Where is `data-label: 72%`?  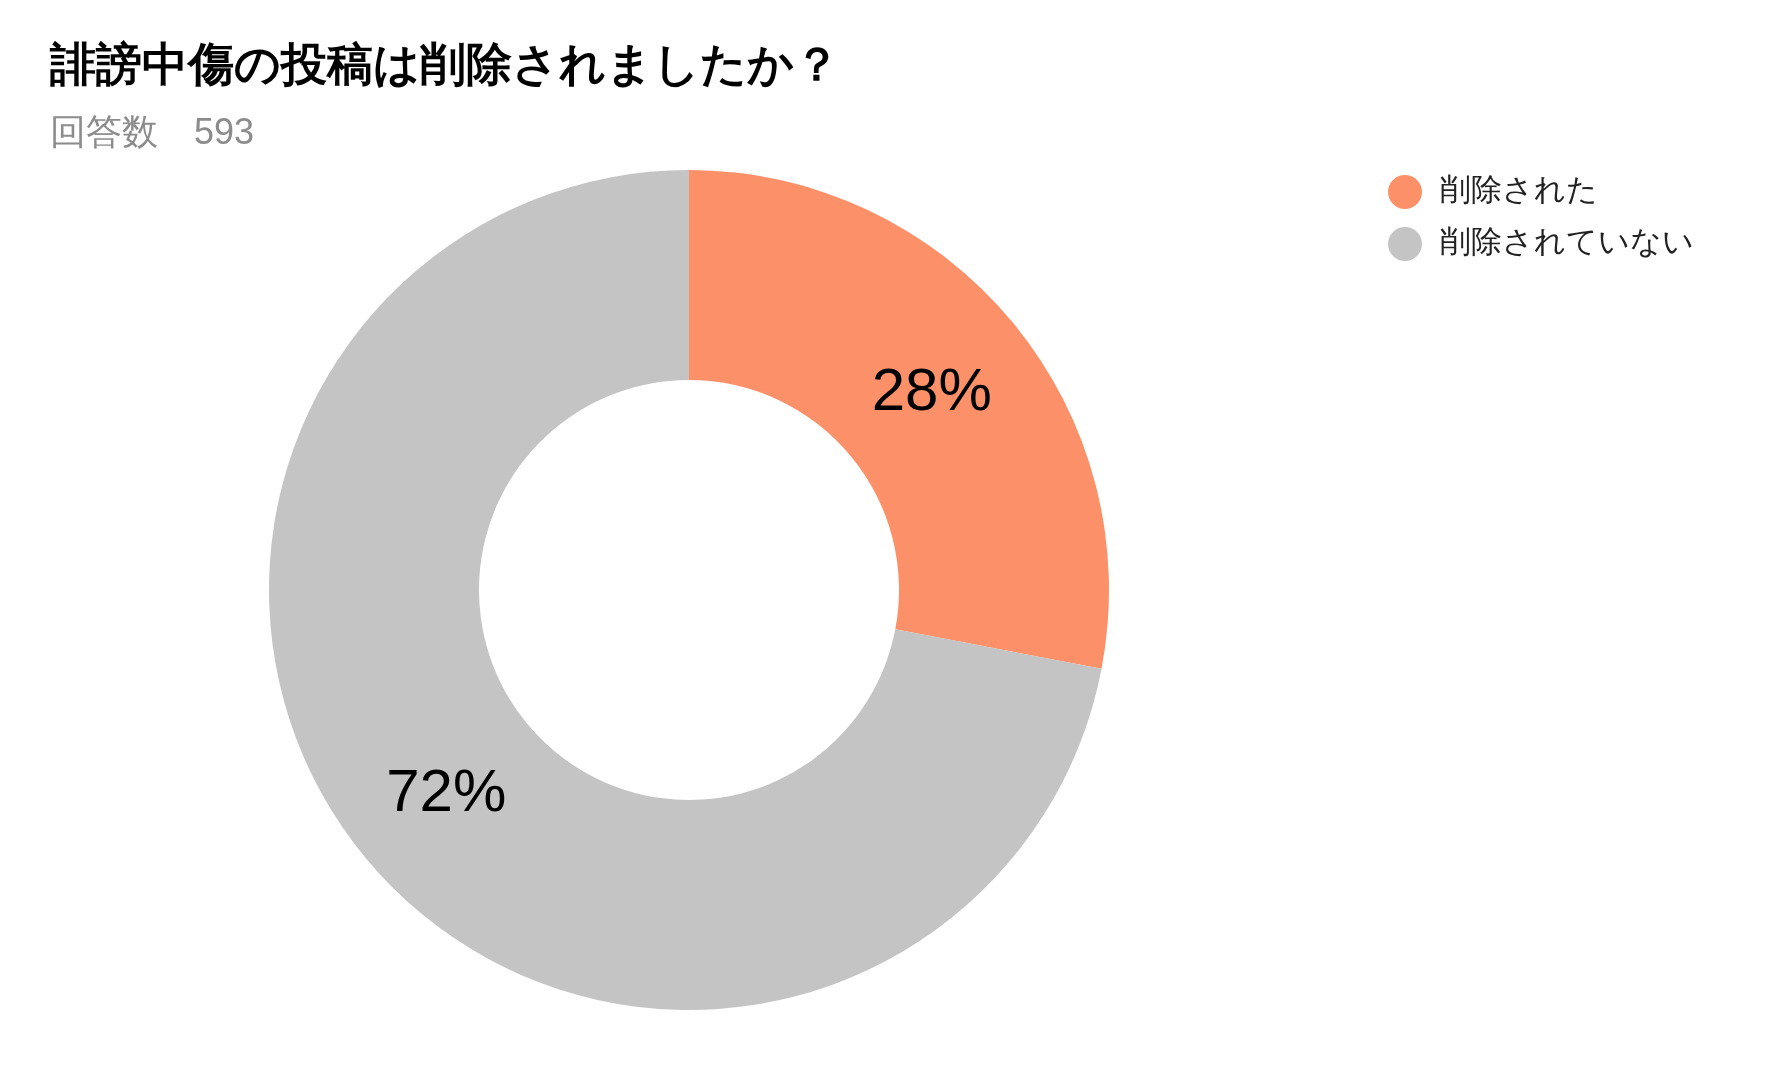 data-label: 72% is located at coordinates (446, 791).